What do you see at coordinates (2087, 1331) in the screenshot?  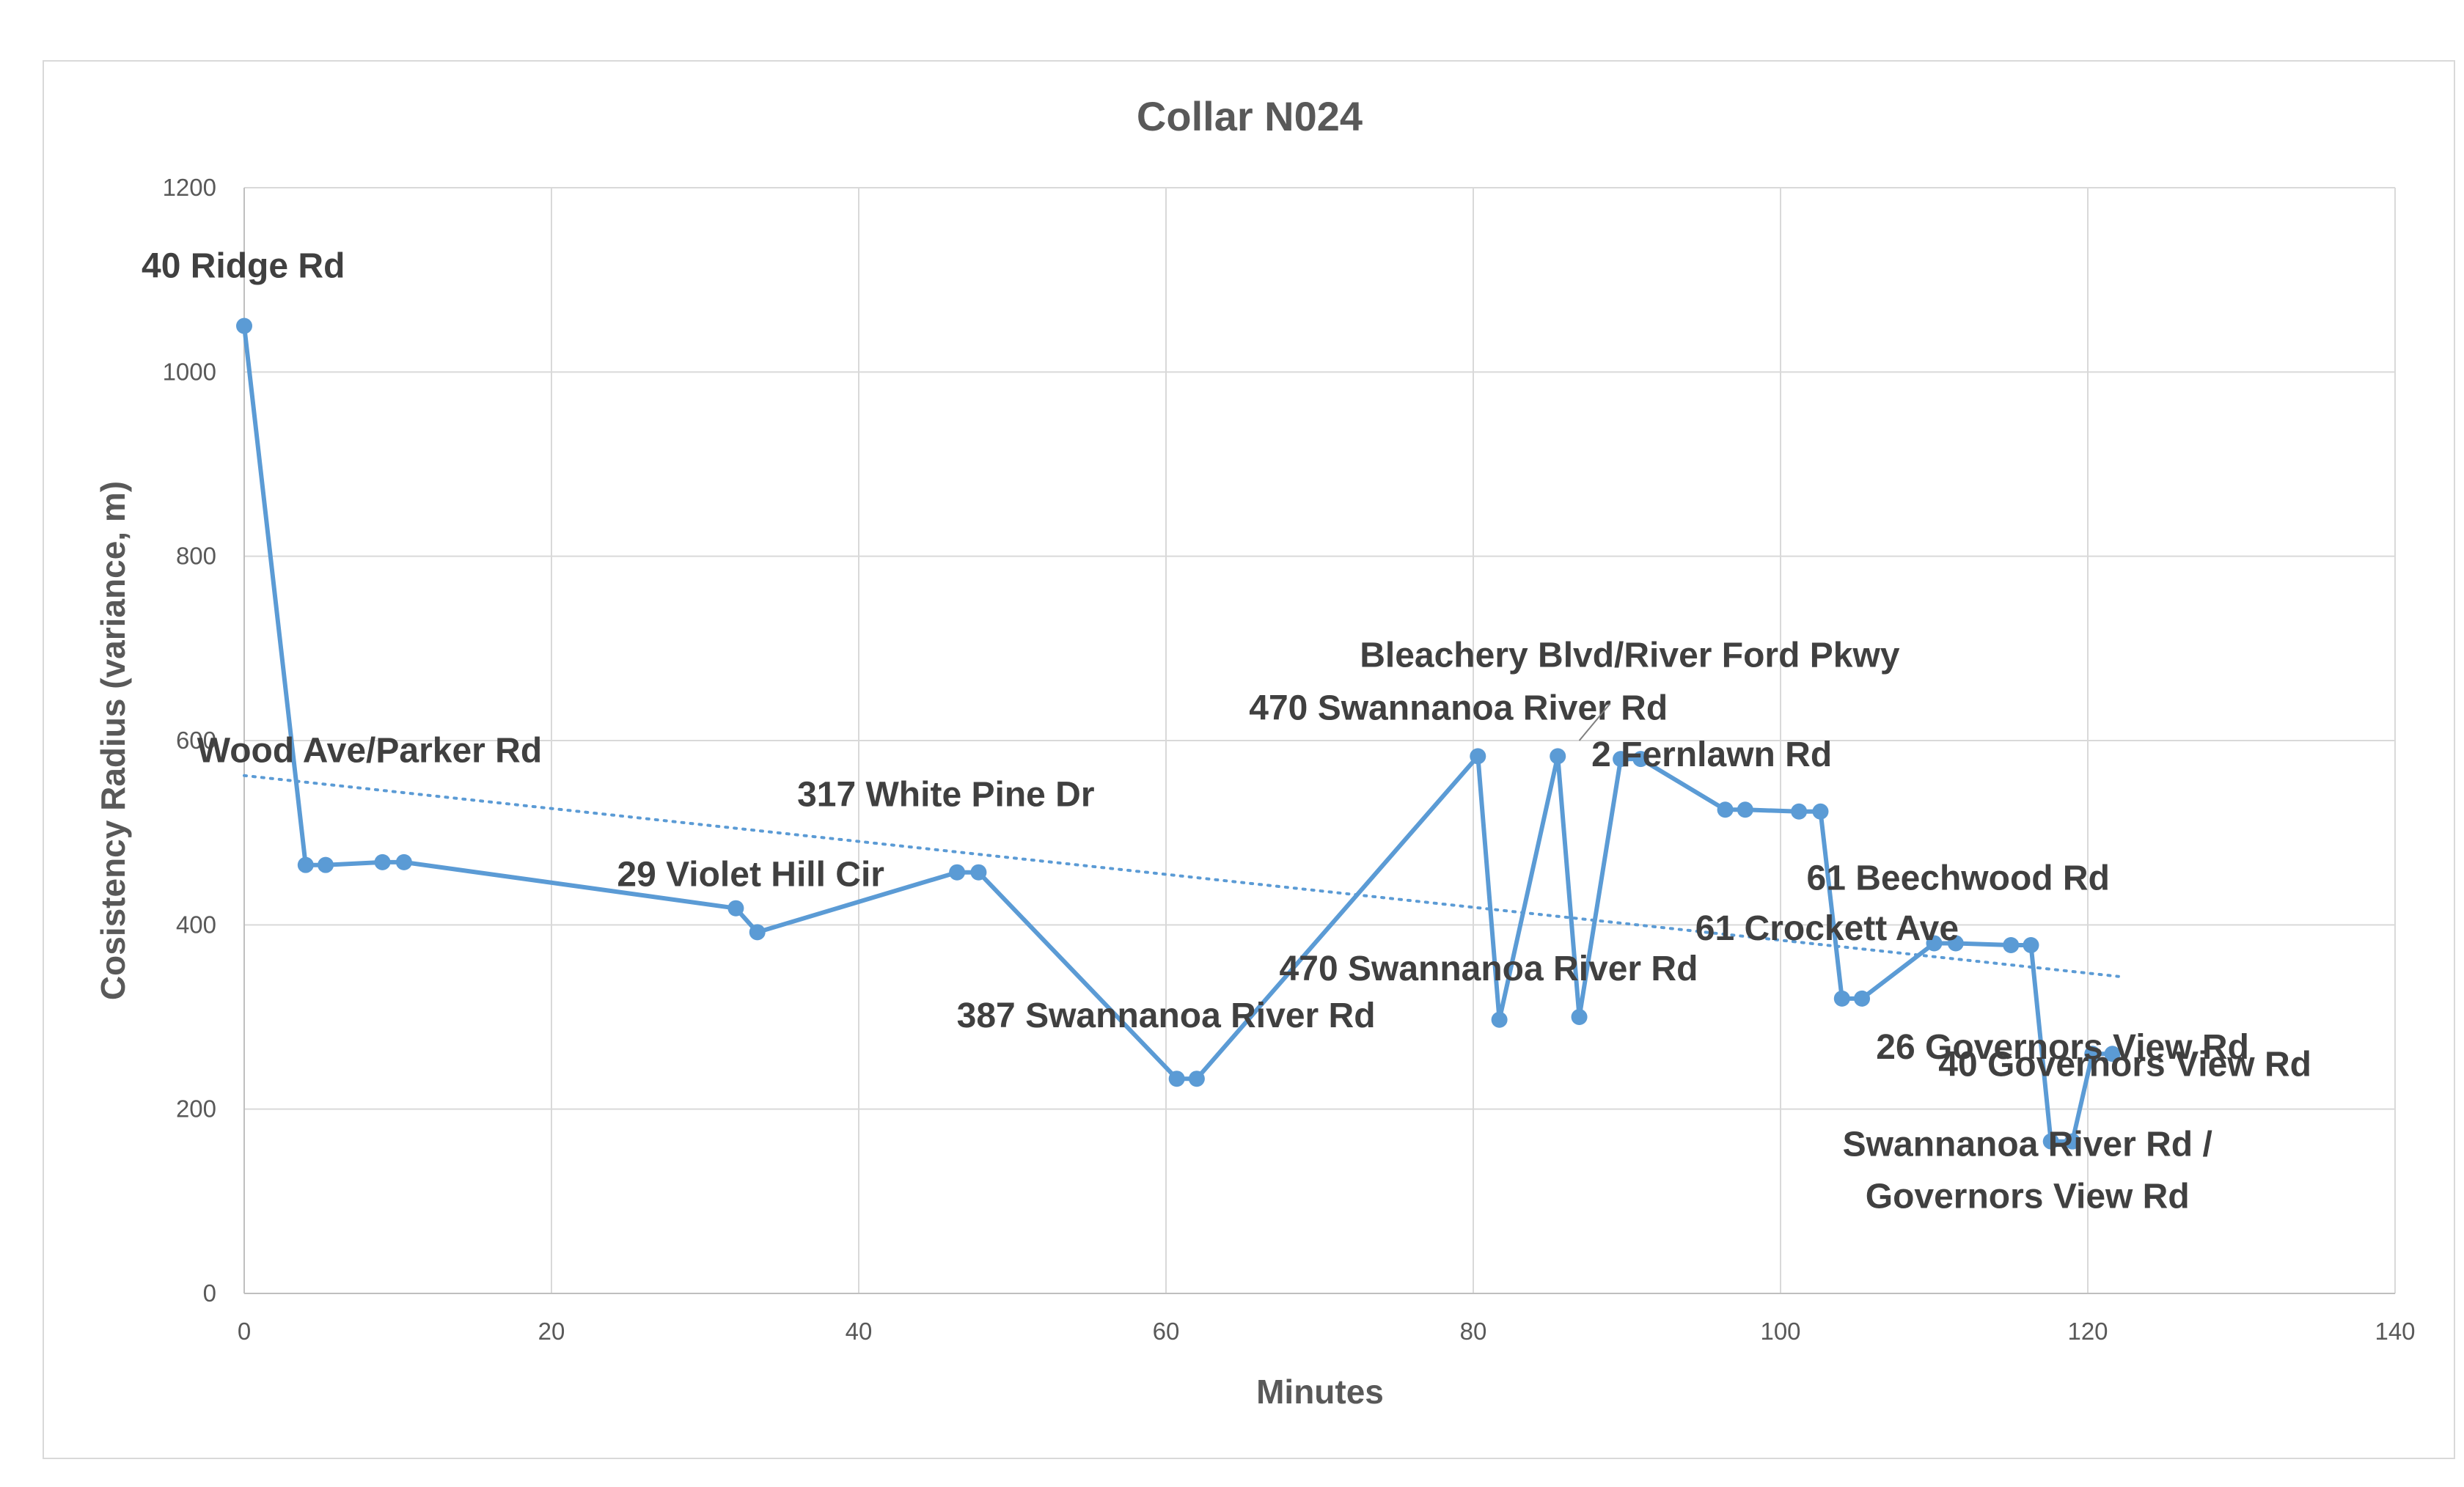 I see `x-tick-label: 120` at bounding box center [2087, 1331].